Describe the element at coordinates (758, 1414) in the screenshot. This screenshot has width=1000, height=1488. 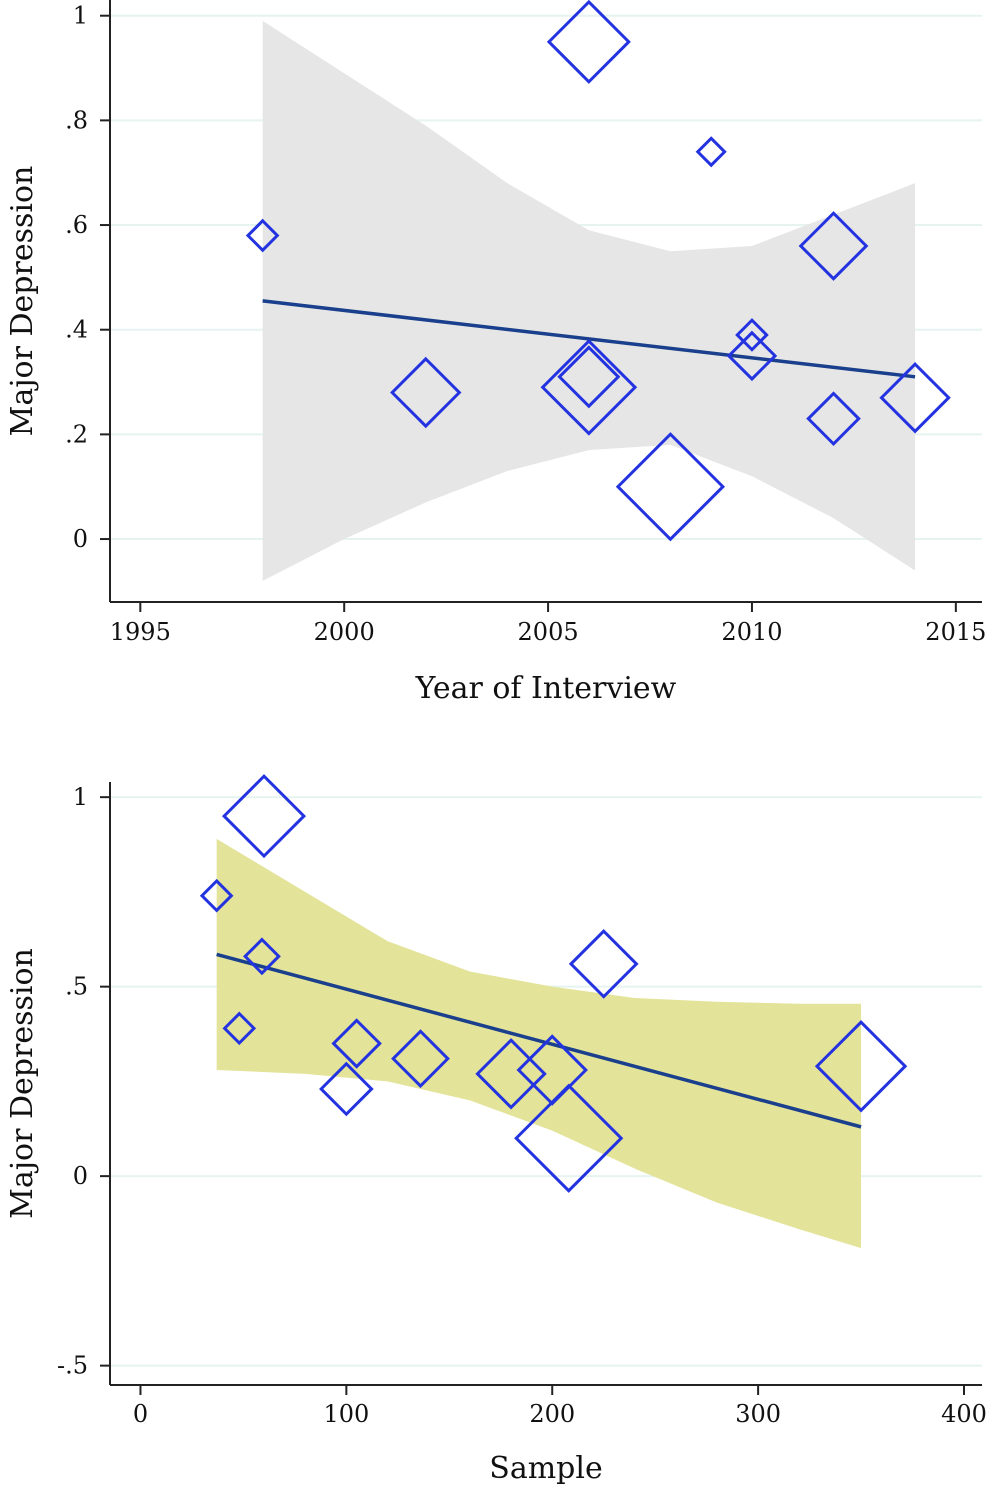
I see `x-tick-label-3: 300` at that location.